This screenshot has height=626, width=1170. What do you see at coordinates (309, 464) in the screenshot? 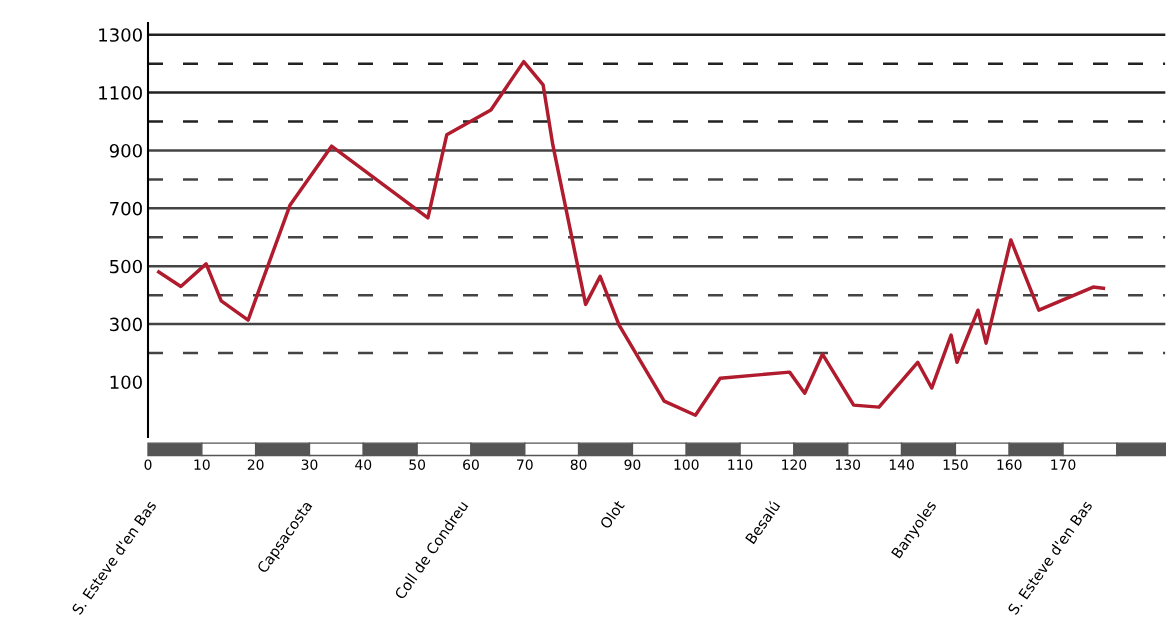
I see `x-tick-label: 30` at bounding box center [309, 464].